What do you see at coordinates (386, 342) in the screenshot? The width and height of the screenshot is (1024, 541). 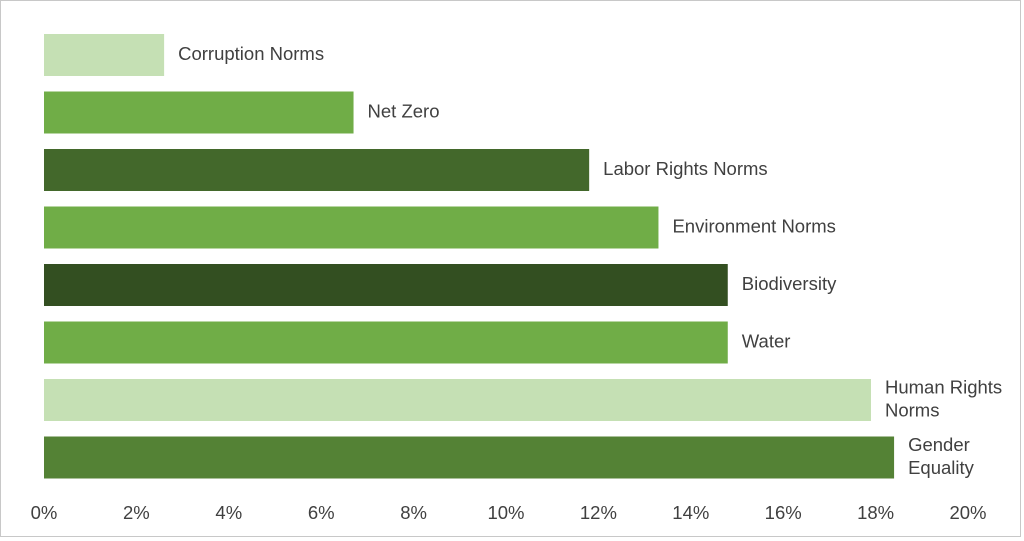 I see `bar-water` at bounding box center [386, 342].